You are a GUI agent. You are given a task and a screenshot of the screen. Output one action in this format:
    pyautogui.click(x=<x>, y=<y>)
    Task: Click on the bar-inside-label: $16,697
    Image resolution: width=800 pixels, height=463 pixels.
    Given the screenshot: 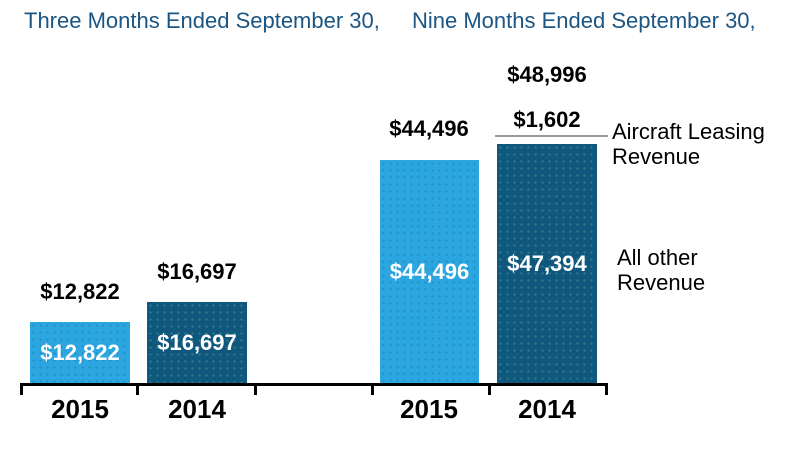 What is the action you would take?
    pyautogui.click(x=197, y=342)
    